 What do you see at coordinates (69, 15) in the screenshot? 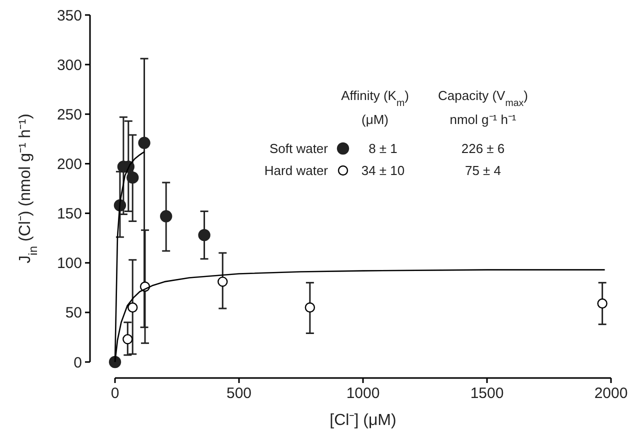
I see `y-tick-label: 350` at bounding box center [69, 15].